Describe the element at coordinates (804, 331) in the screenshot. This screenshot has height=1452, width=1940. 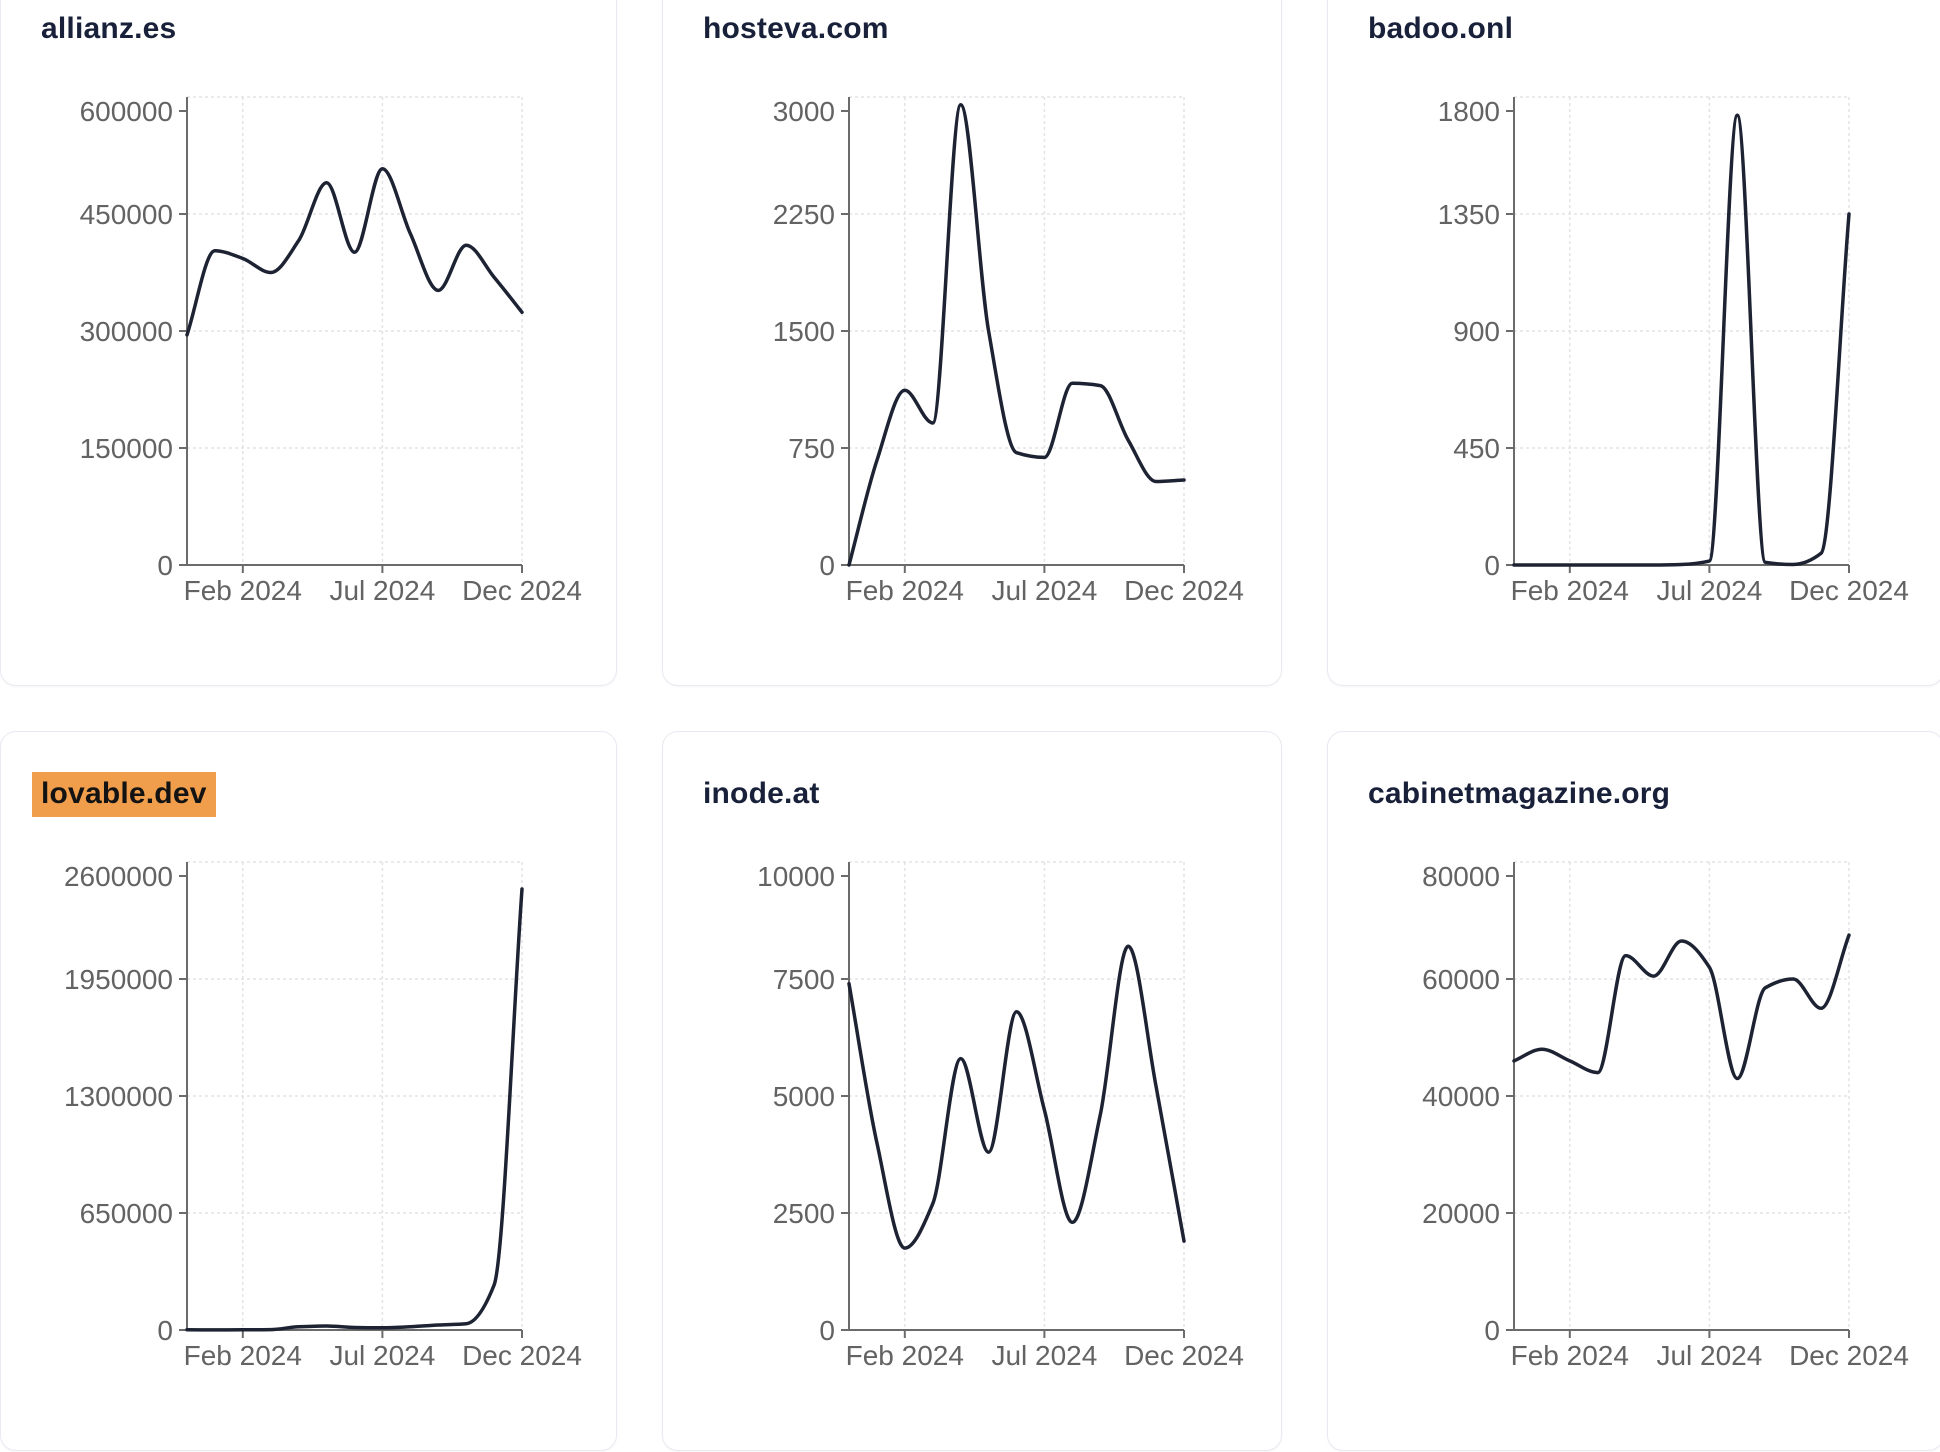
I see `y-tick-label: 1500` at that location.